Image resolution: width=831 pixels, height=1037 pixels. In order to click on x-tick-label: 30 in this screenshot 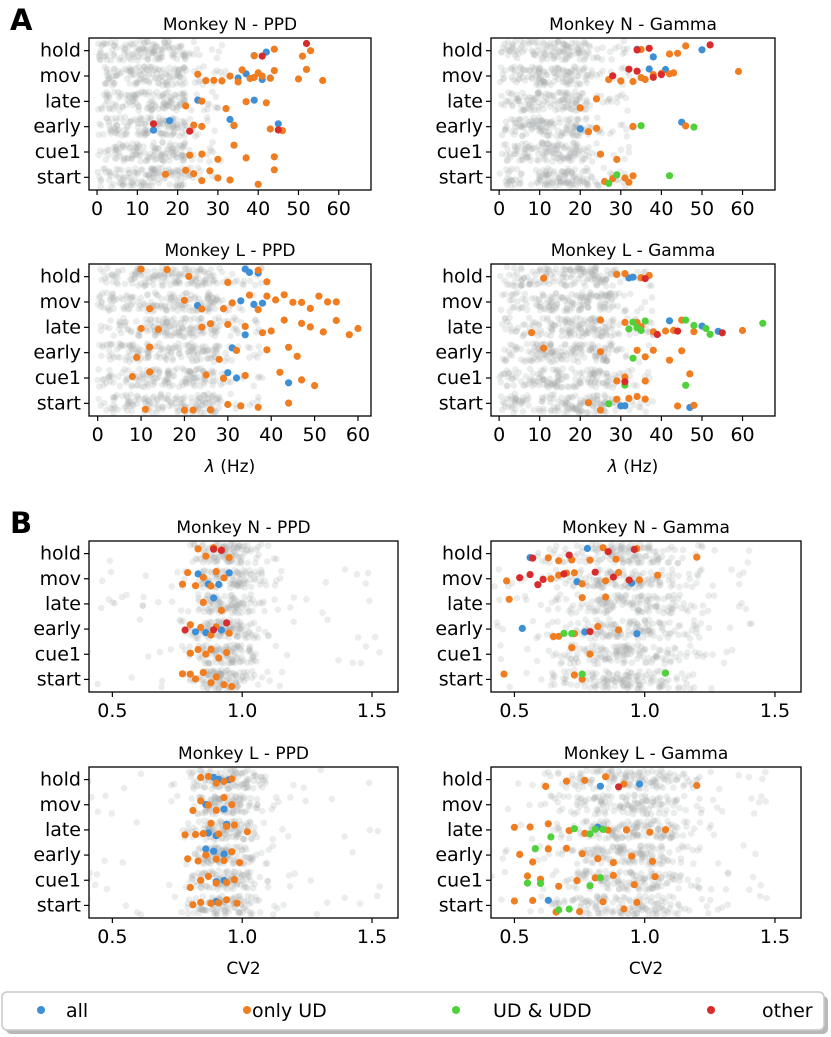, I will do `click(228, 435)`.